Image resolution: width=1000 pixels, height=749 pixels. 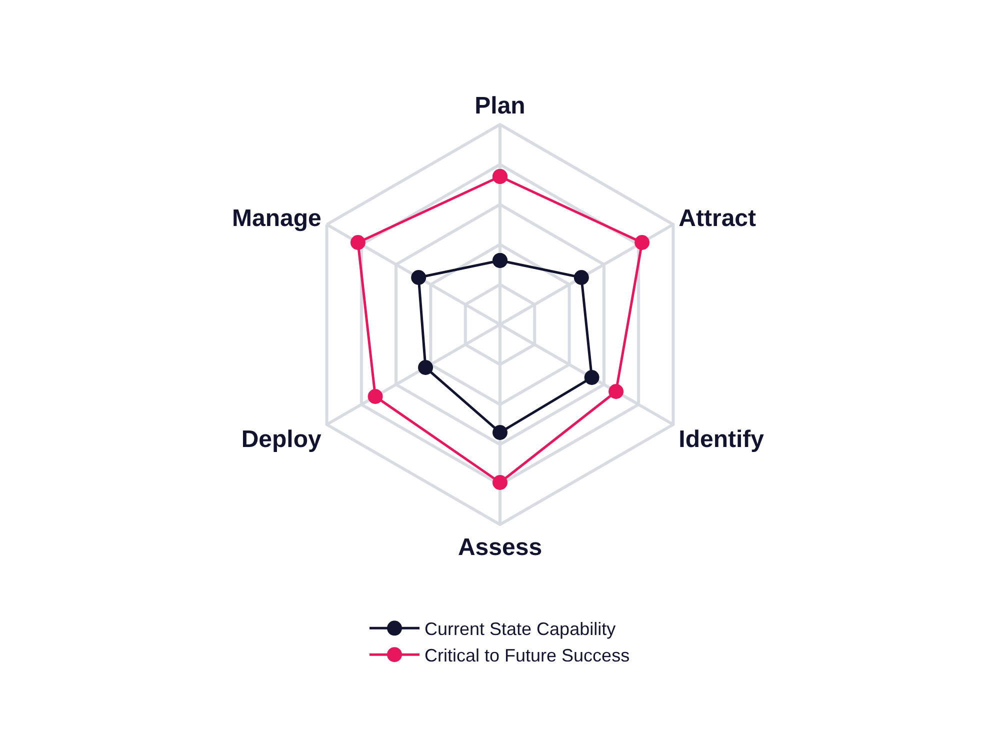 What do you see at coordinates (717, 218) in the screenshot?
I see `spoke-label: Attract` at bounding box center [717, 218].